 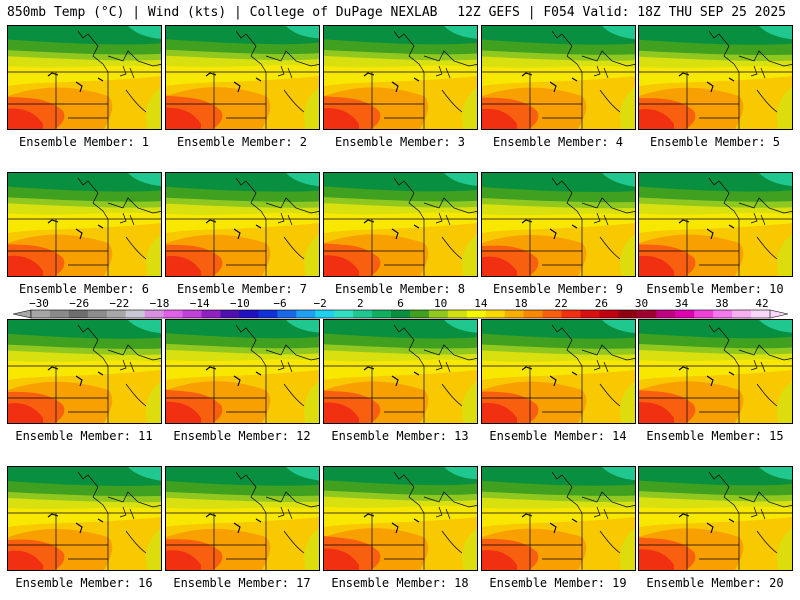 I want to click on colorbar-tick-label: −6, so click(x=279, y=304).